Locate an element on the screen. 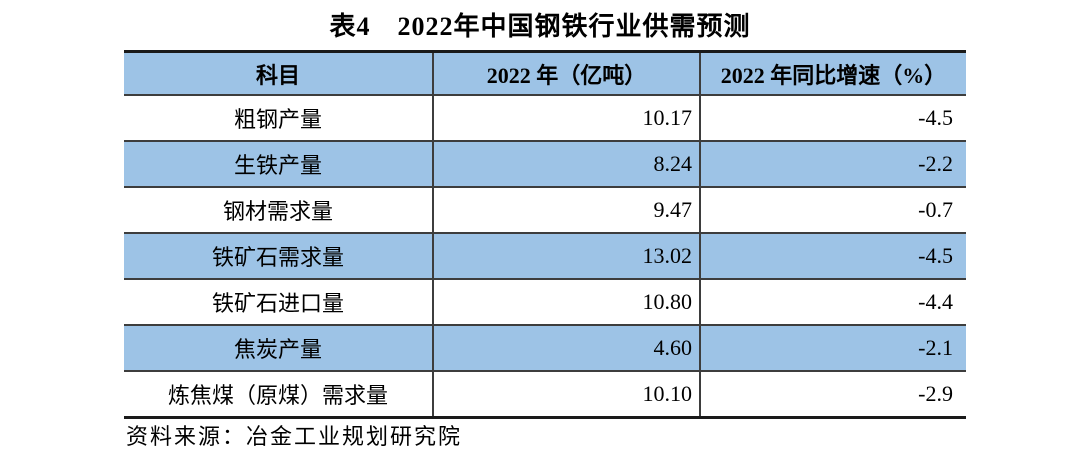  table-row: 焦炭产量 4.60 -2.1 is located at coordinates (545, 348).